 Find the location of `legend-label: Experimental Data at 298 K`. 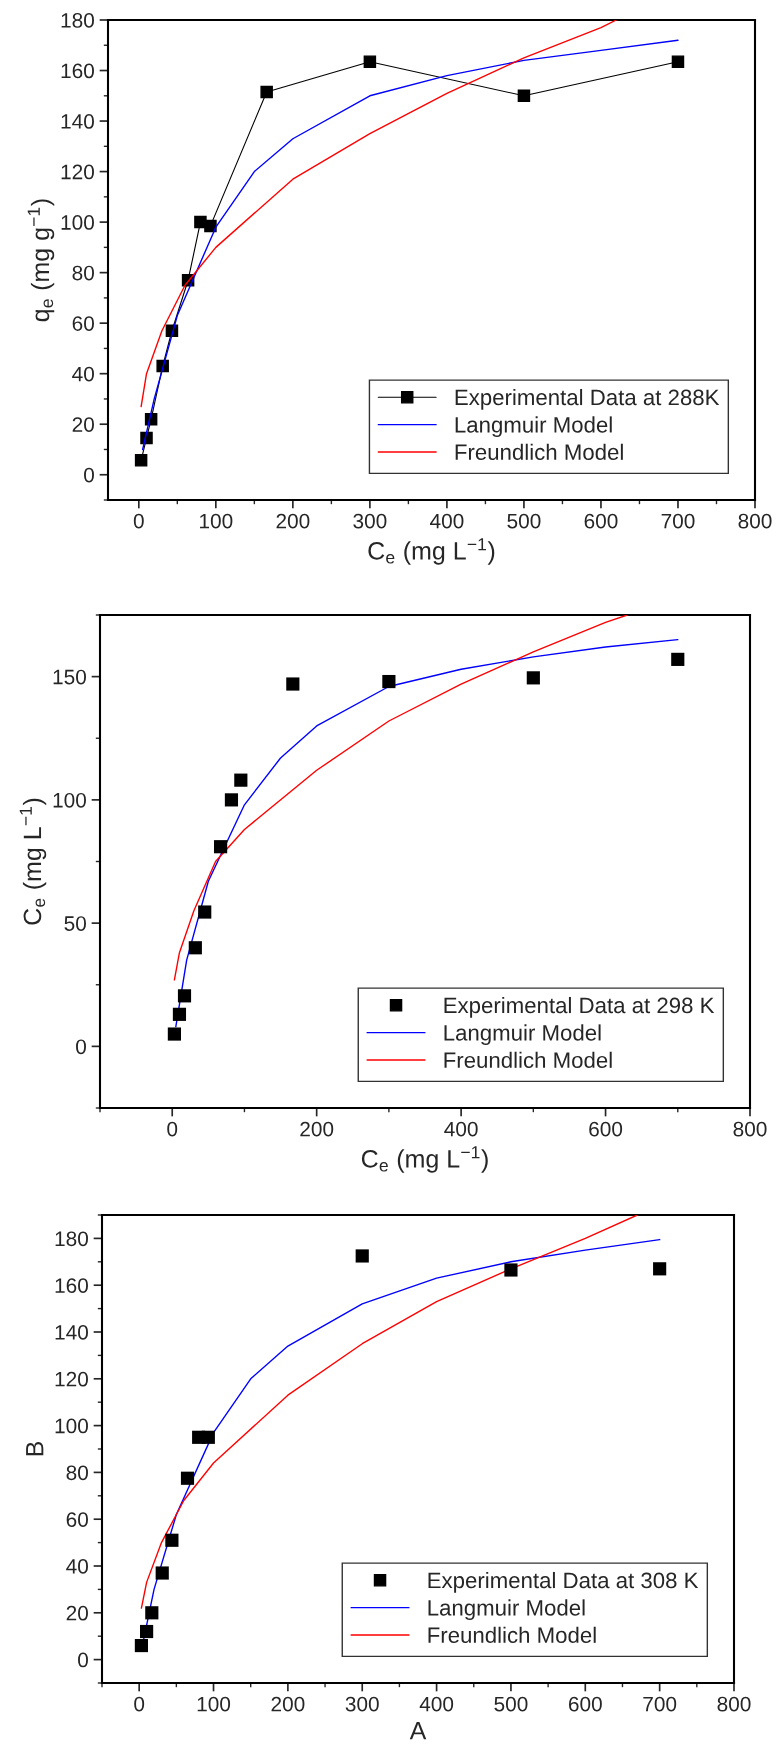

legend-label: Experimental Data at 298 K is located at coordinates (579, 1007).